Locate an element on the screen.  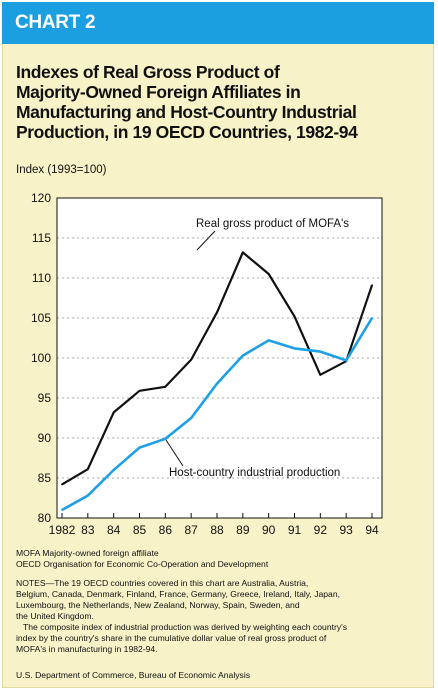
x-tick-label: 85 is located at coordinates (140, 530).